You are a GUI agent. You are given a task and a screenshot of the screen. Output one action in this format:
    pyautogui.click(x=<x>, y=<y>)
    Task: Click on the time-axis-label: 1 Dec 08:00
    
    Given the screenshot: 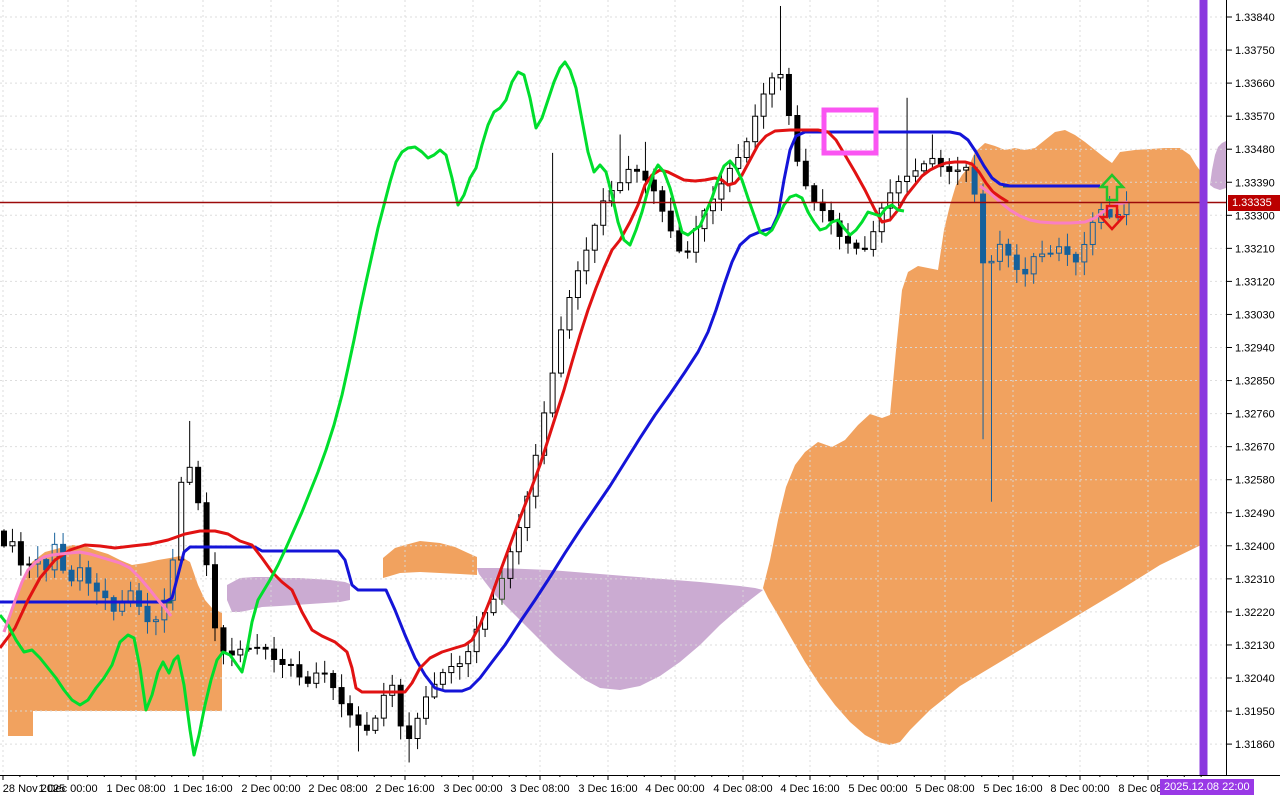 What is the action you would take?
    pyautogui.click(x=135, y=789)
    